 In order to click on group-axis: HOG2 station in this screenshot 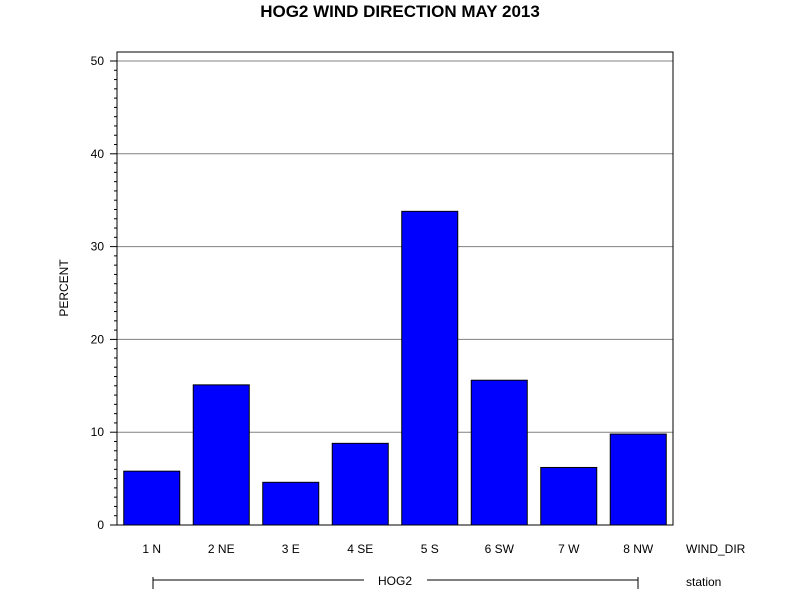, I will do `click(436, 581)`.